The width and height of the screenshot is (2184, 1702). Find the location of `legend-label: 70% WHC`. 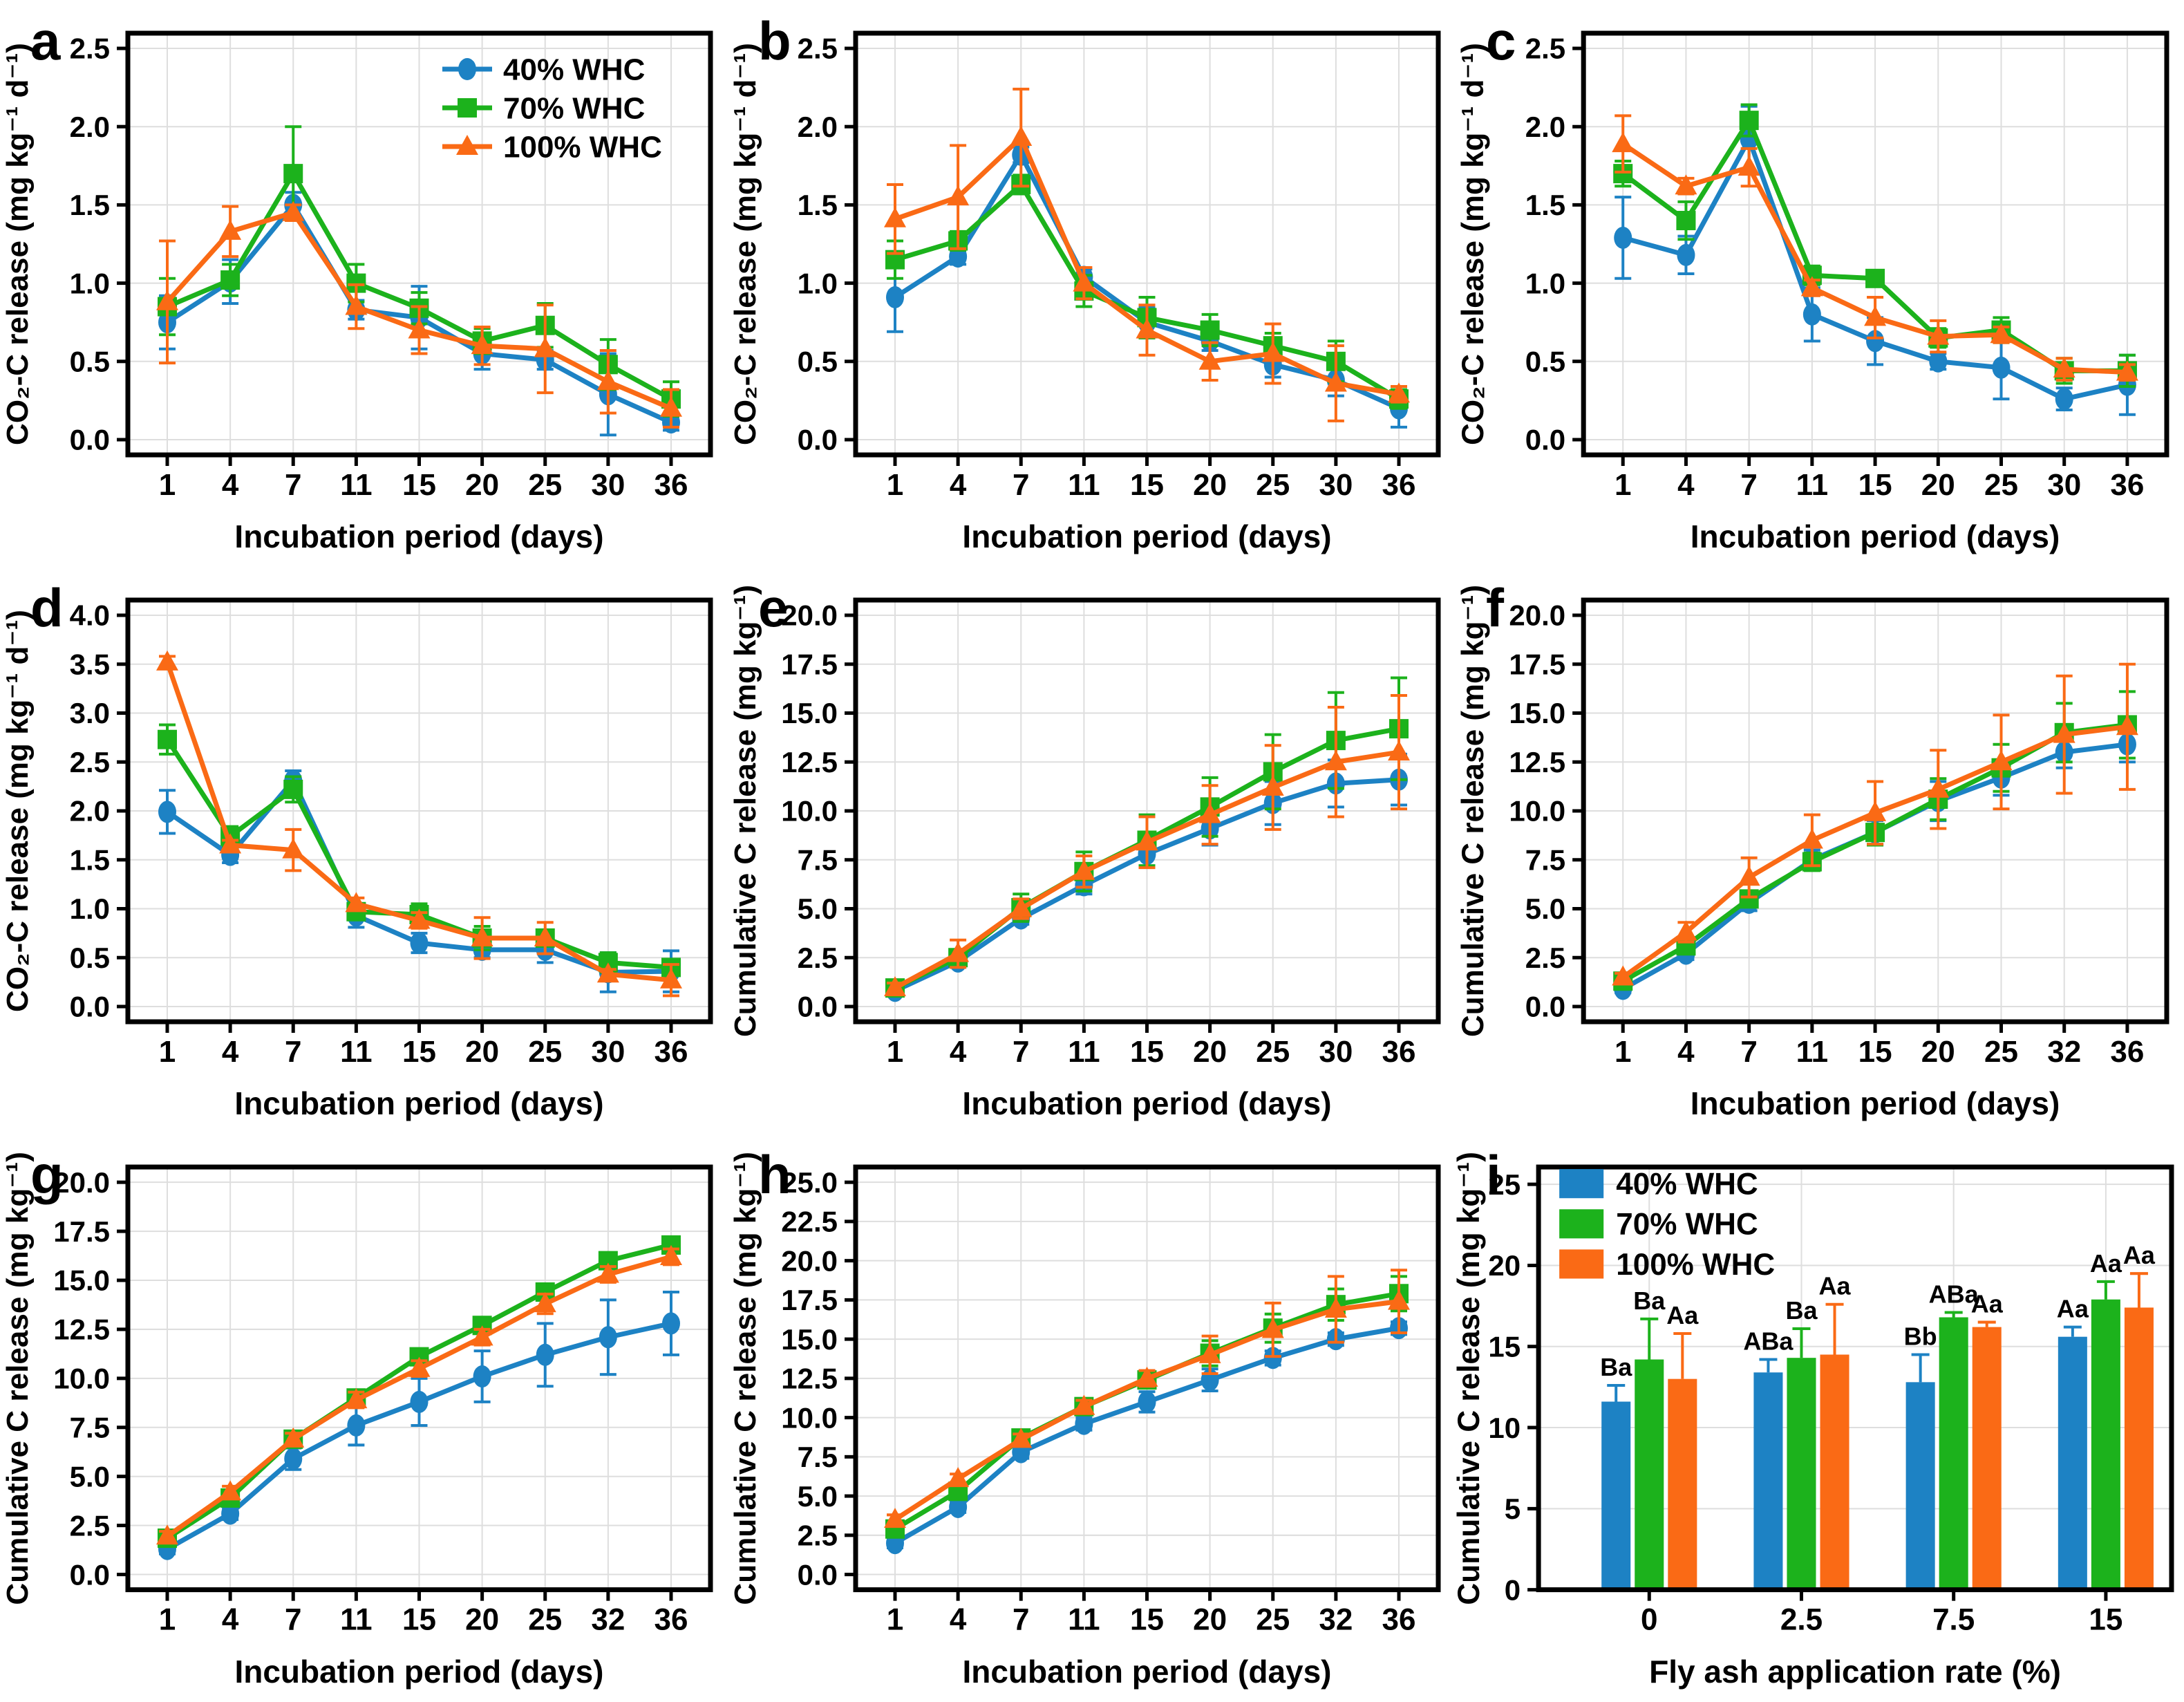

legend-label: 70% WHC is located at coordinates (1687, 1225).